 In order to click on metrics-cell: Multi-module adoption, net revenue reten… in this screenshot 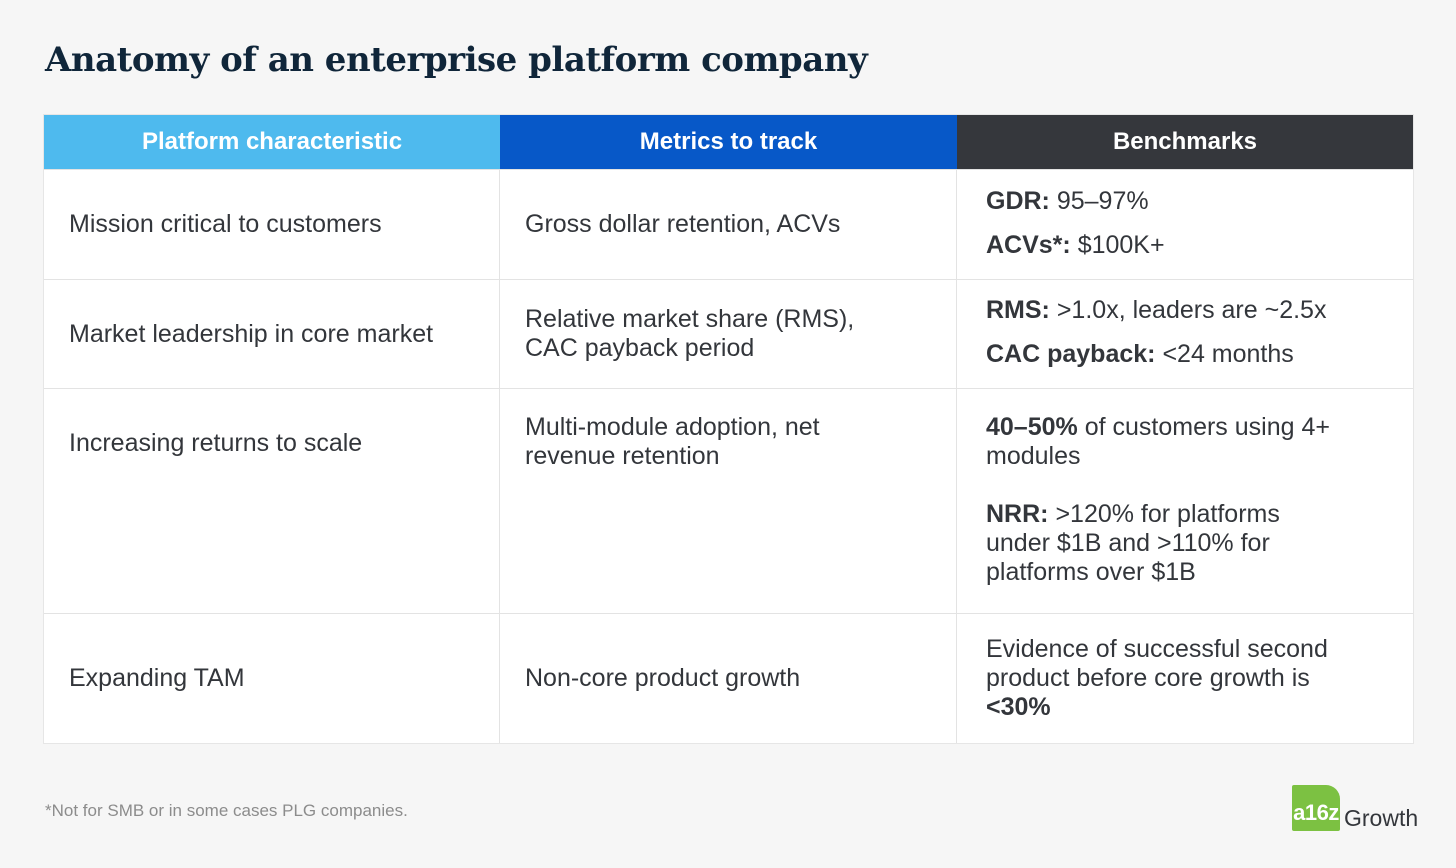, I will do `click(728, 501)`.